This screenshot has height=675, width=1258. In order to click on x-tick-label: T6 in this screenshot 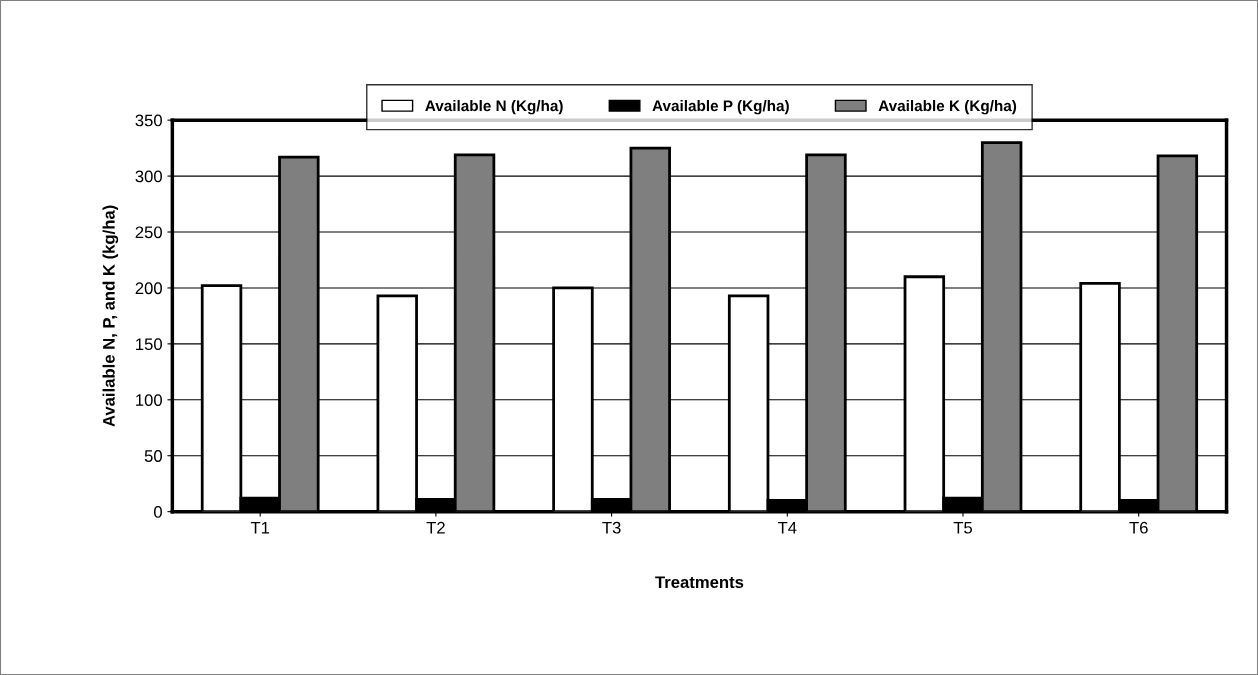, I will do `click(1138, 527)`.